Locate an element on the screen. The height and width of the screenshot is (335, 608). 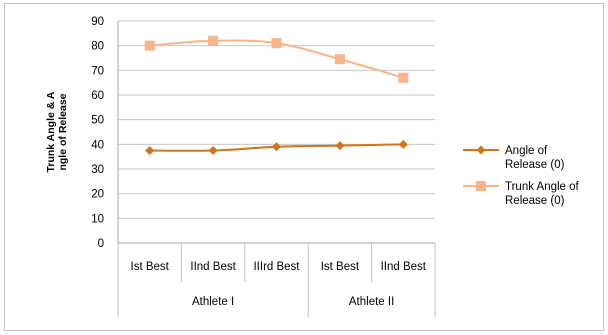
y-axis-title: Trunk Angle & Angle of Release is located at coordinates (57, 131).